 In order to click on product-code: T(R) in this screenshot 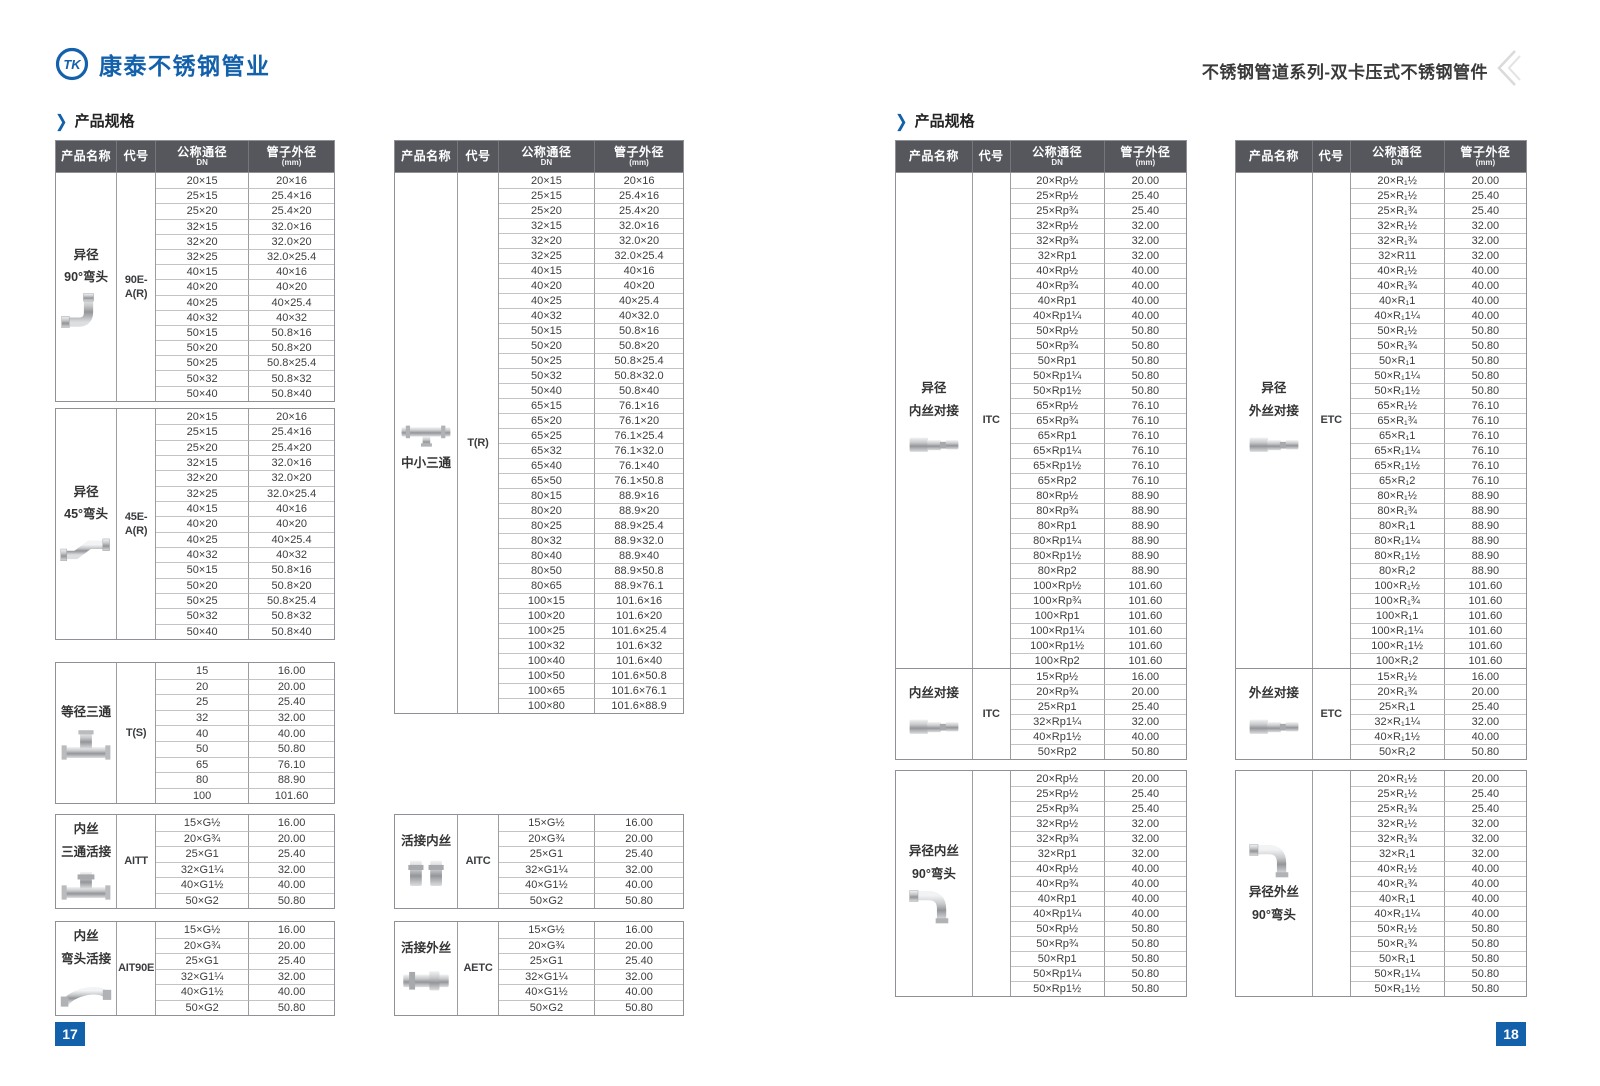, I will do `click(478, 442)`.